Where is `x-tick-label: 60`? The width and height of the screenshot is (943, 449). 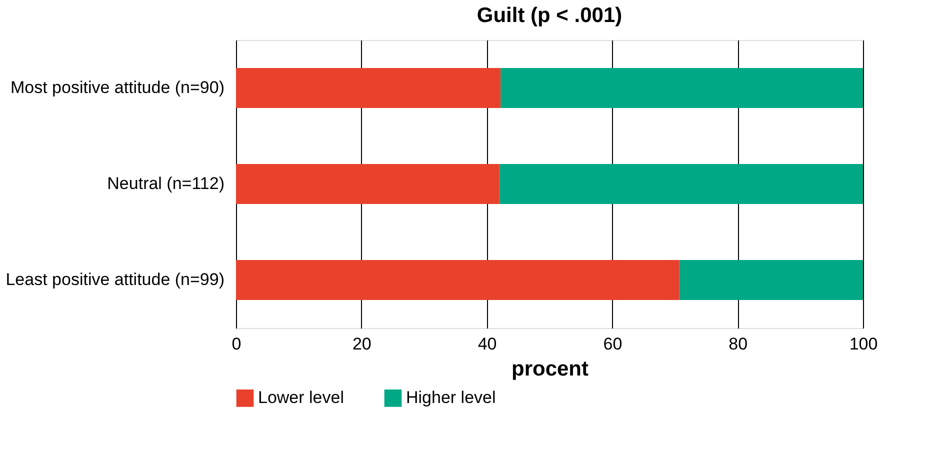 x-tick-label: 60 is located at coordinates (612, 344).